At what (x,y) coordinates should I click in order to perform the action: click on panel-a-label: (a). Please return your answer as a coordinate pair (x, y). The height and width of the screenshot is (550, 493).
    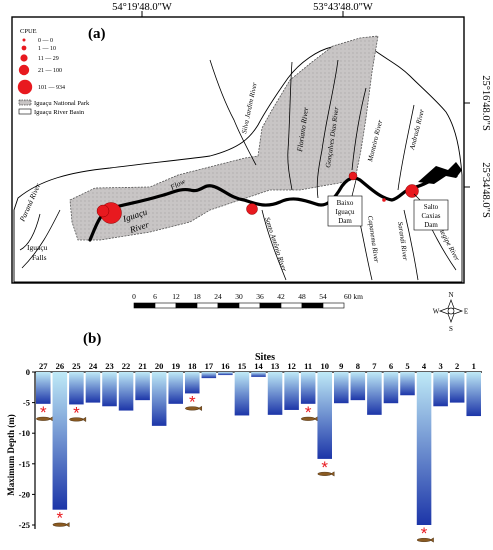
    Looking at the image, I should click on (97, 34).